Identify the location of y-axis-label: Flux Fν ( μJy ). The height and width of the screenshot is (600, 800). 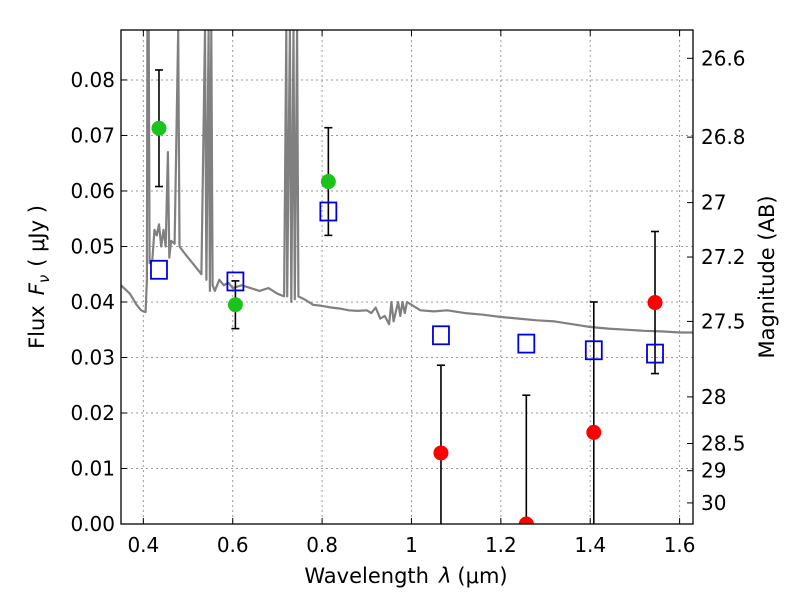
(39, 277).